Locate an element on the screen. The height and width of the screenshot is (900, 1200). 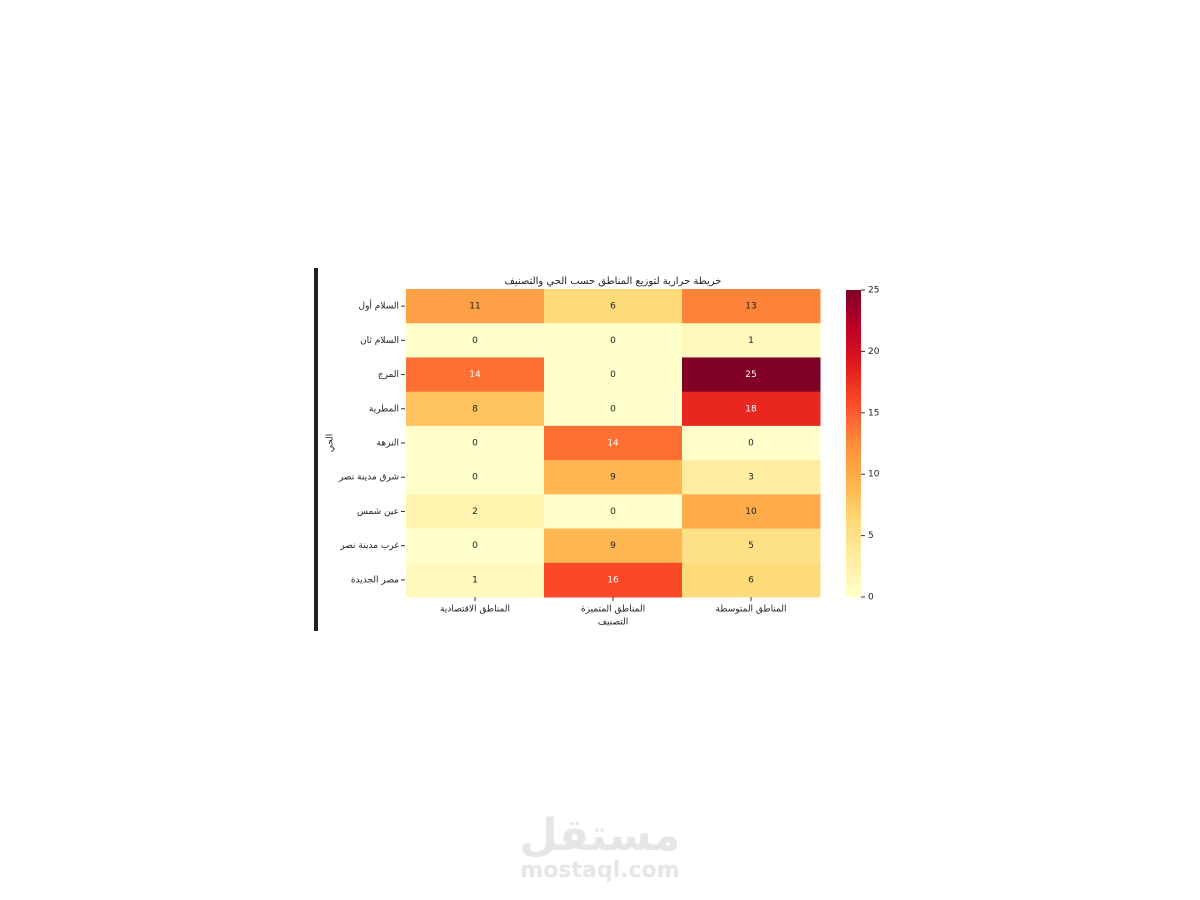
cell-label: 5 is located at coordinates (751, 546).